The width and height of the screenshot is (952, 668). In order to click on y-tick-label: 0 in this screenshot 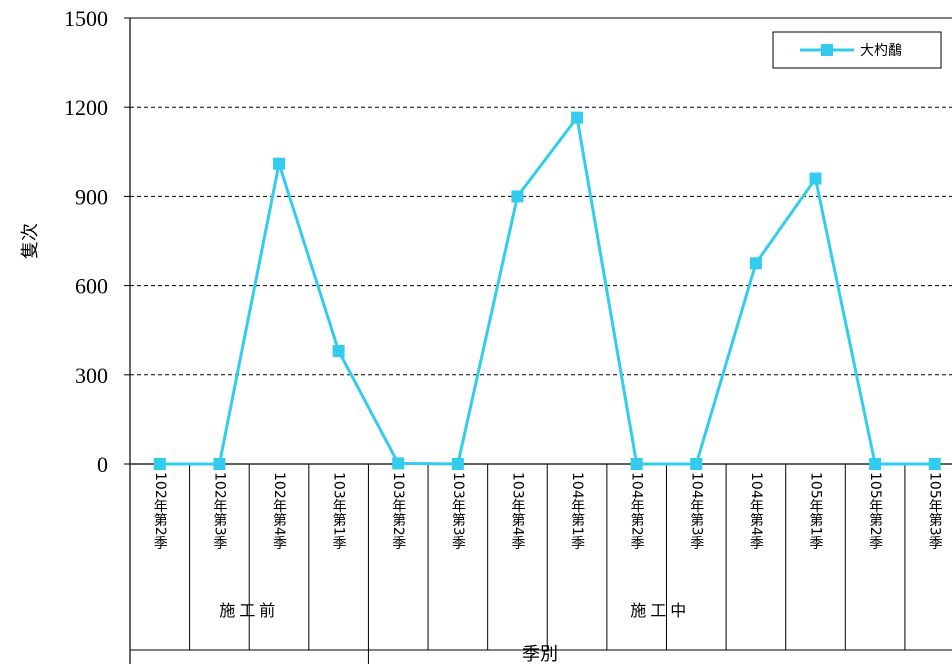, I will do `click(102, 464)`.